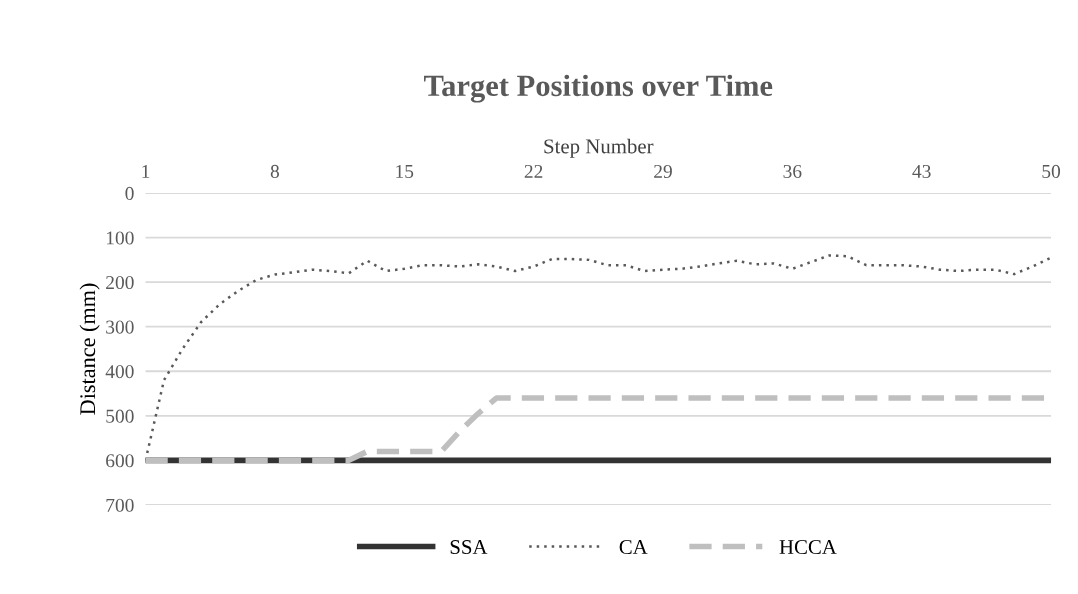  I want to click on chart-title: Target Positions over Time, so click(598, 88).